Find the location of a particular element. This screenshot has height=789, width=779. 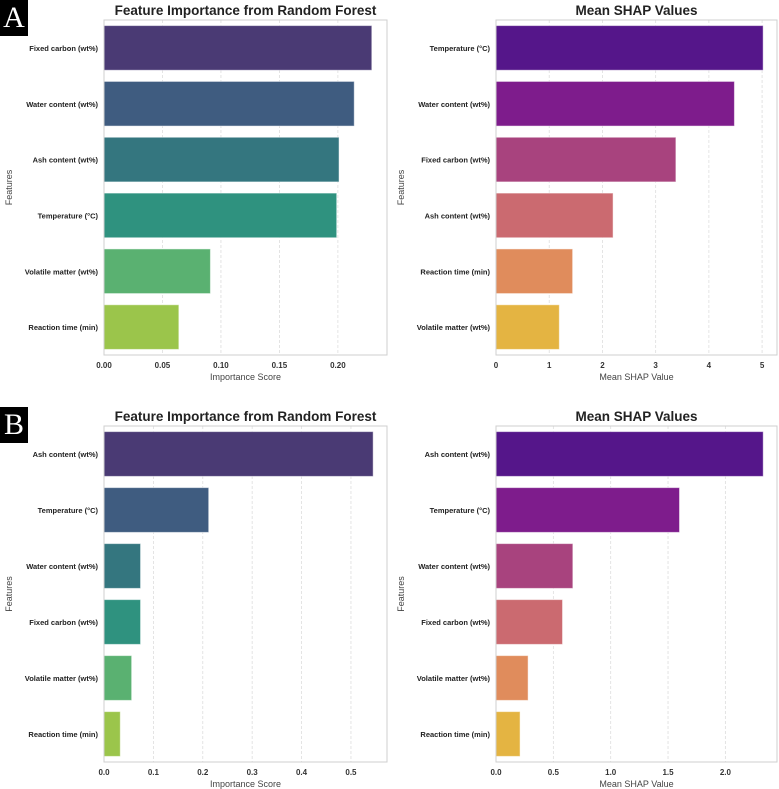

x-tick-label: 0.3 is located at coordinates (253, 772).